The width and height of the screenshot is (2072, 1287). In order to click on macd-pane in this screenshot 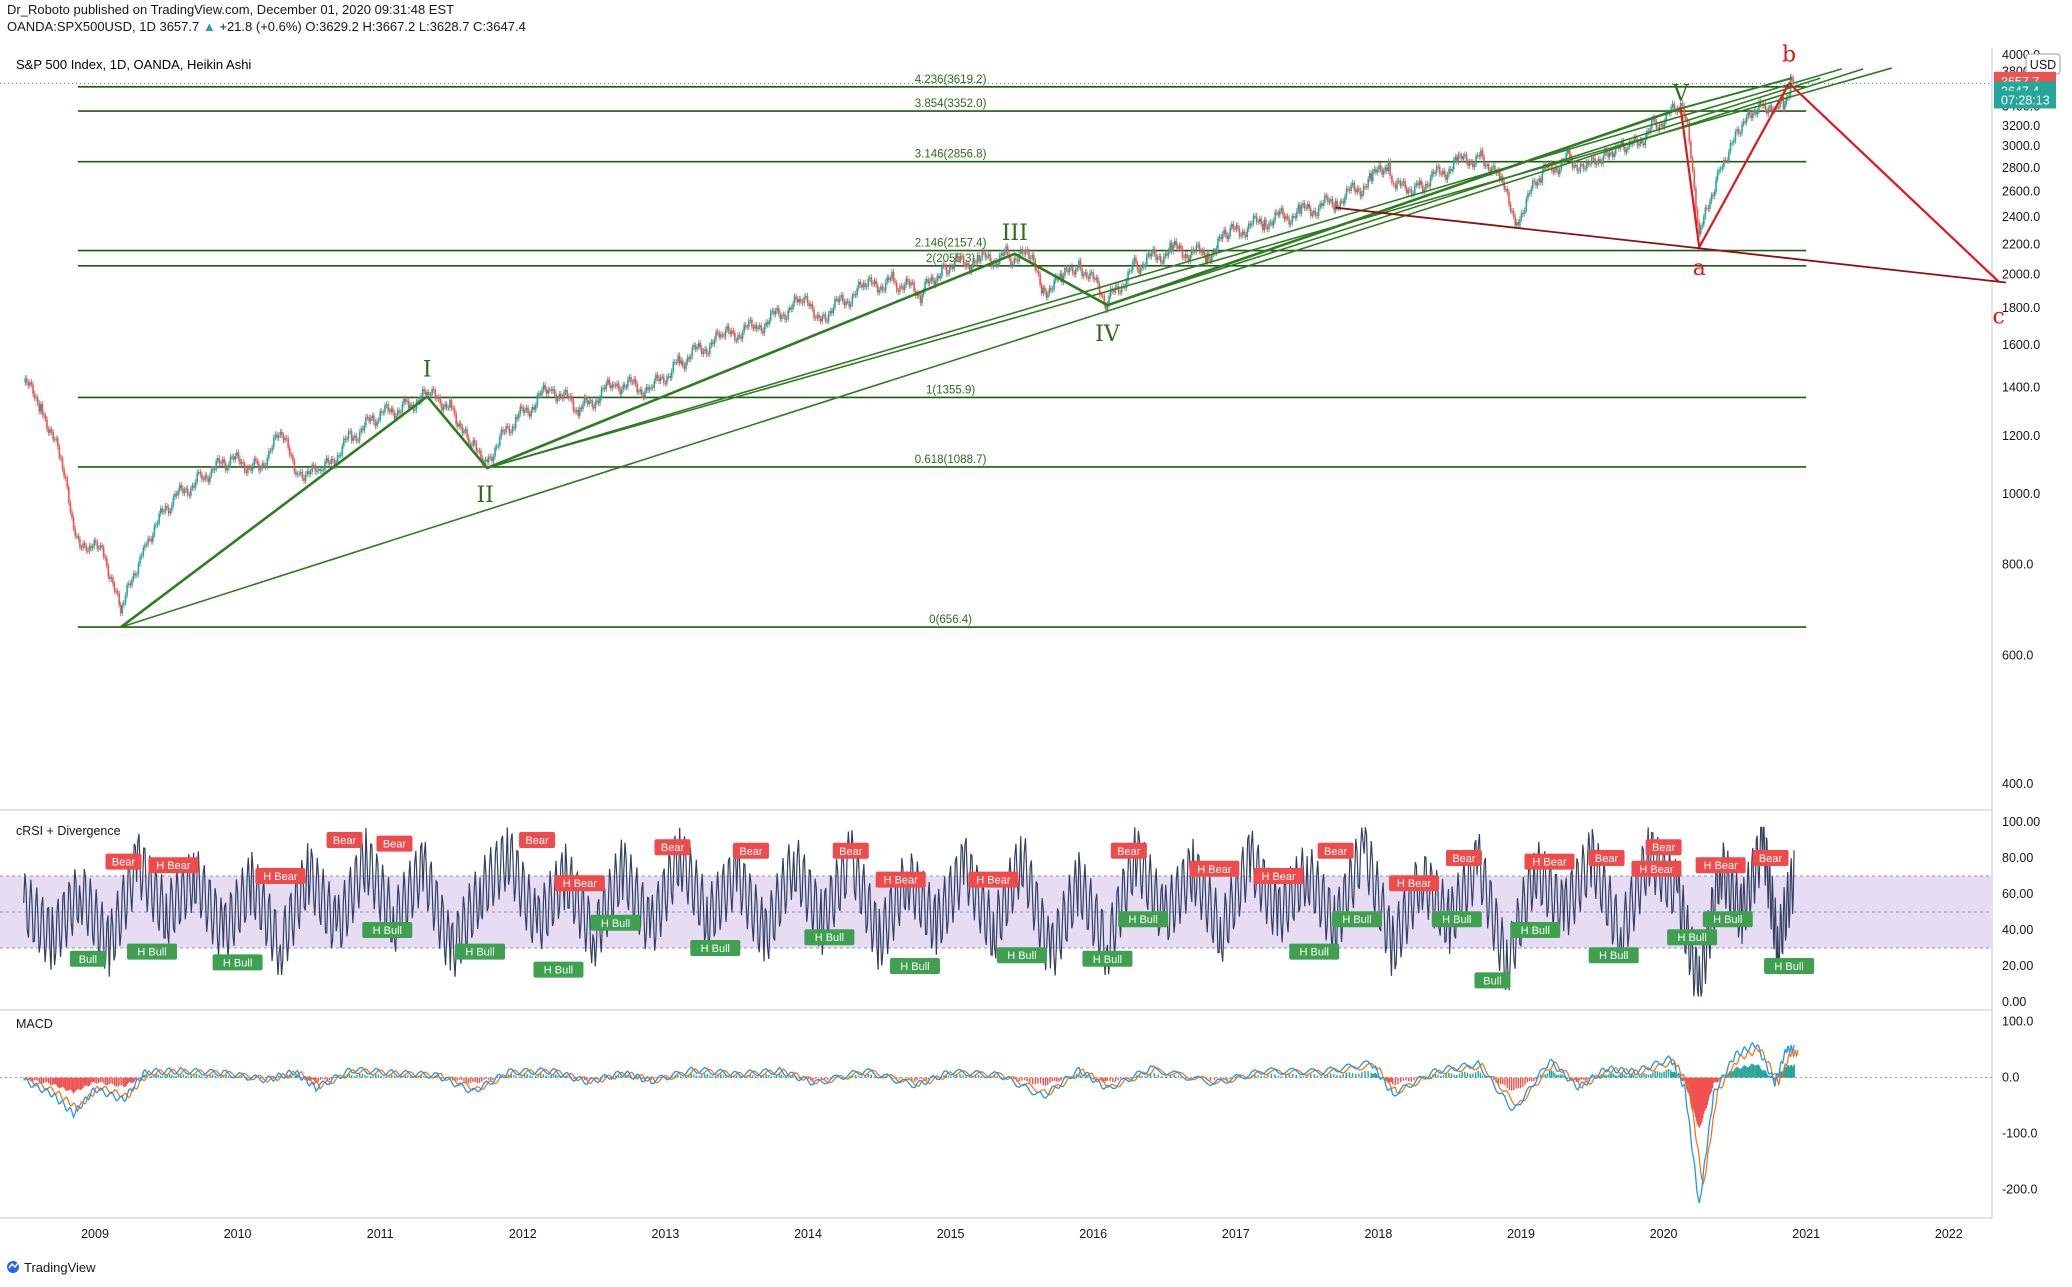, I will do `click(996, 1122)`.